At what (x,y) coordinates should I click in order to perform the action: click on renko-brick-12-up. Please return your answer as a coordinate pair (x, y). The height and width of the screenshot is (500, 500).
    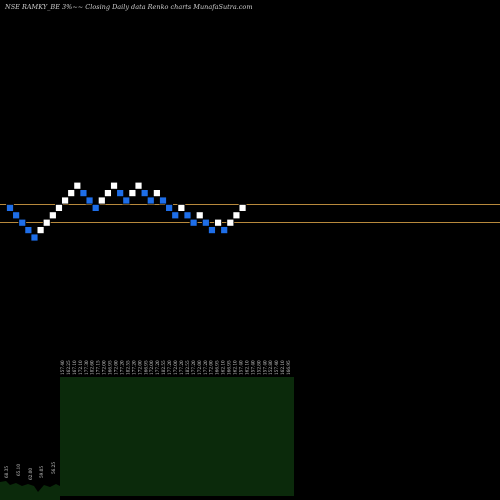
    Looking at the image, I should click on (77, 185).